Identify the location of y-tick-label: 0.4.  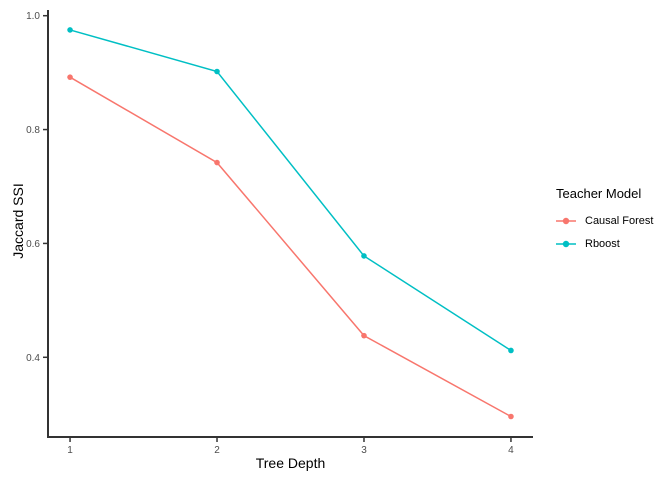
(33, 358).